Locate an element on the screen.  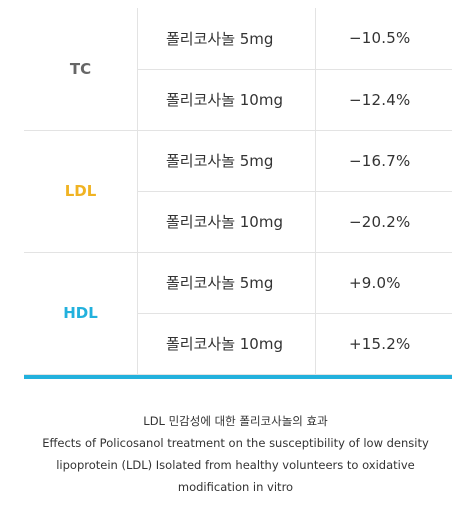
value-cell: −10.5% is located at coordinates (383, 39).